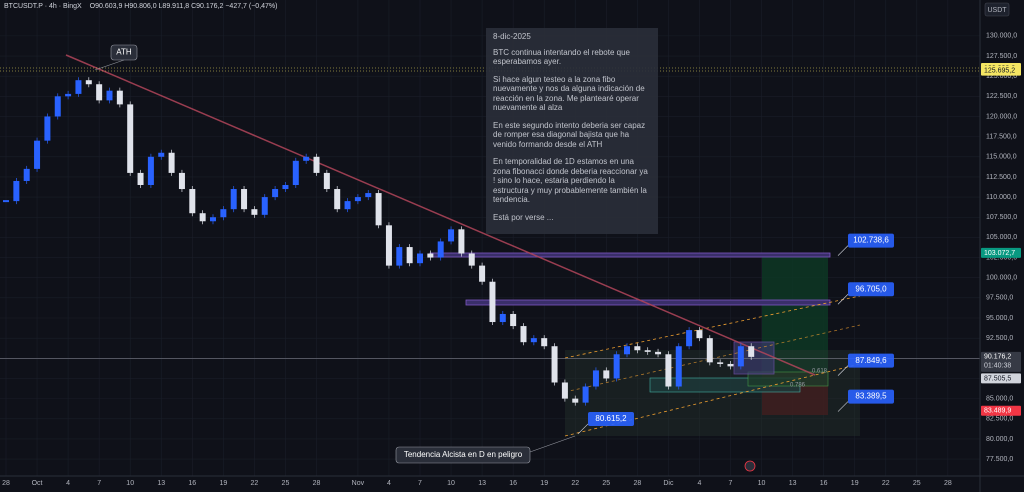 The image size is (1024, 492). What do you see at coordinates (668, 483) in the screenshot?
I see `x-tick-label: Dic` at bounding box center [668, 483].